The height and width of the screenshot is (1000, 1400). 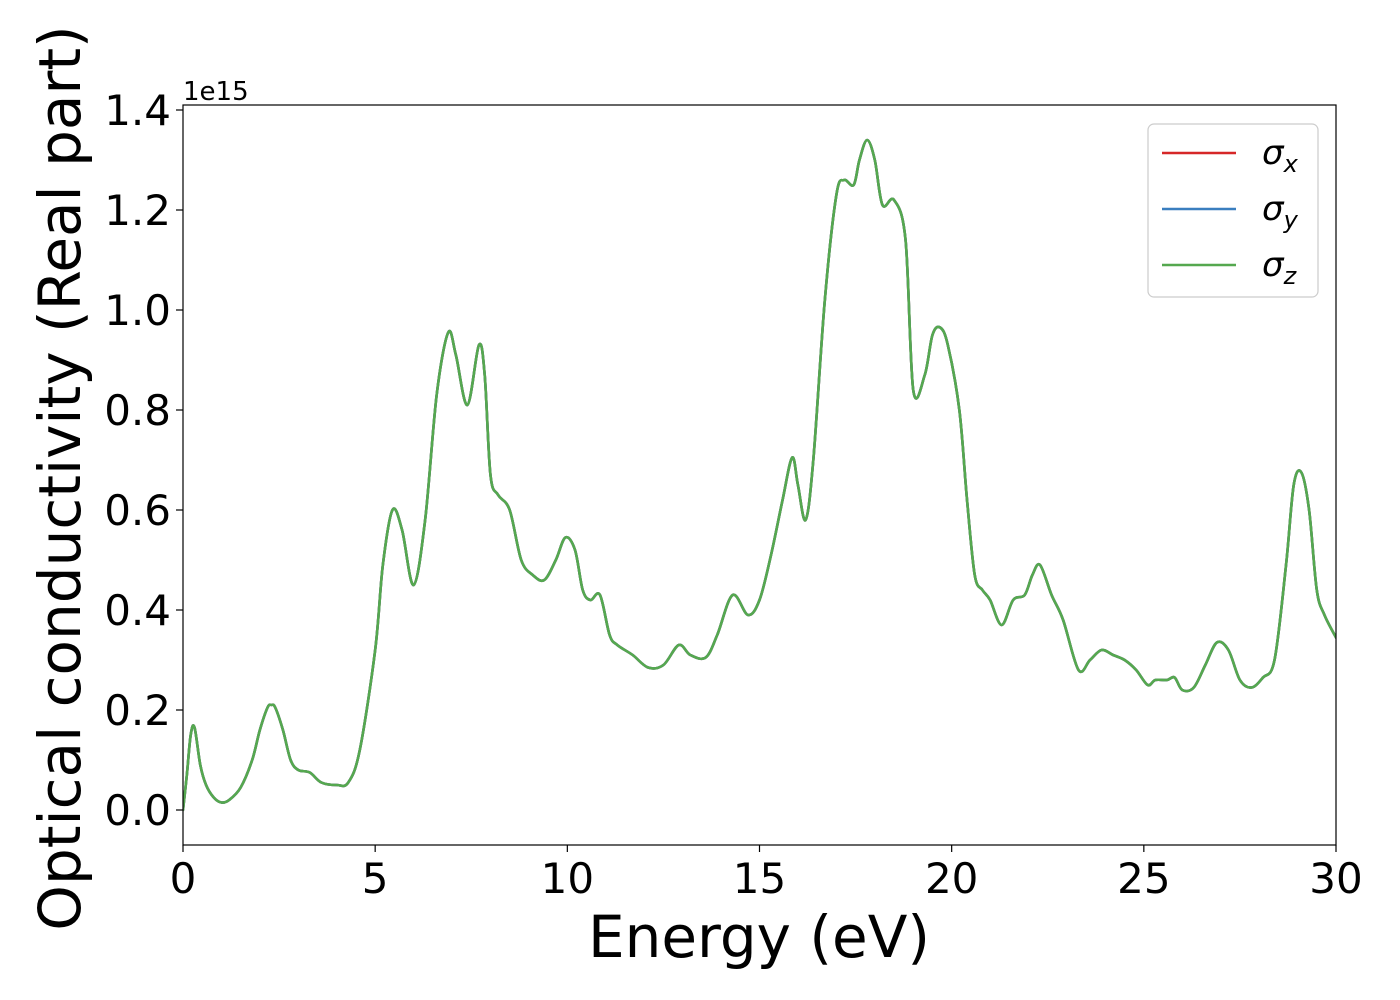 I want to click on legend-label-y: σy, so click(x=1280, y=211).